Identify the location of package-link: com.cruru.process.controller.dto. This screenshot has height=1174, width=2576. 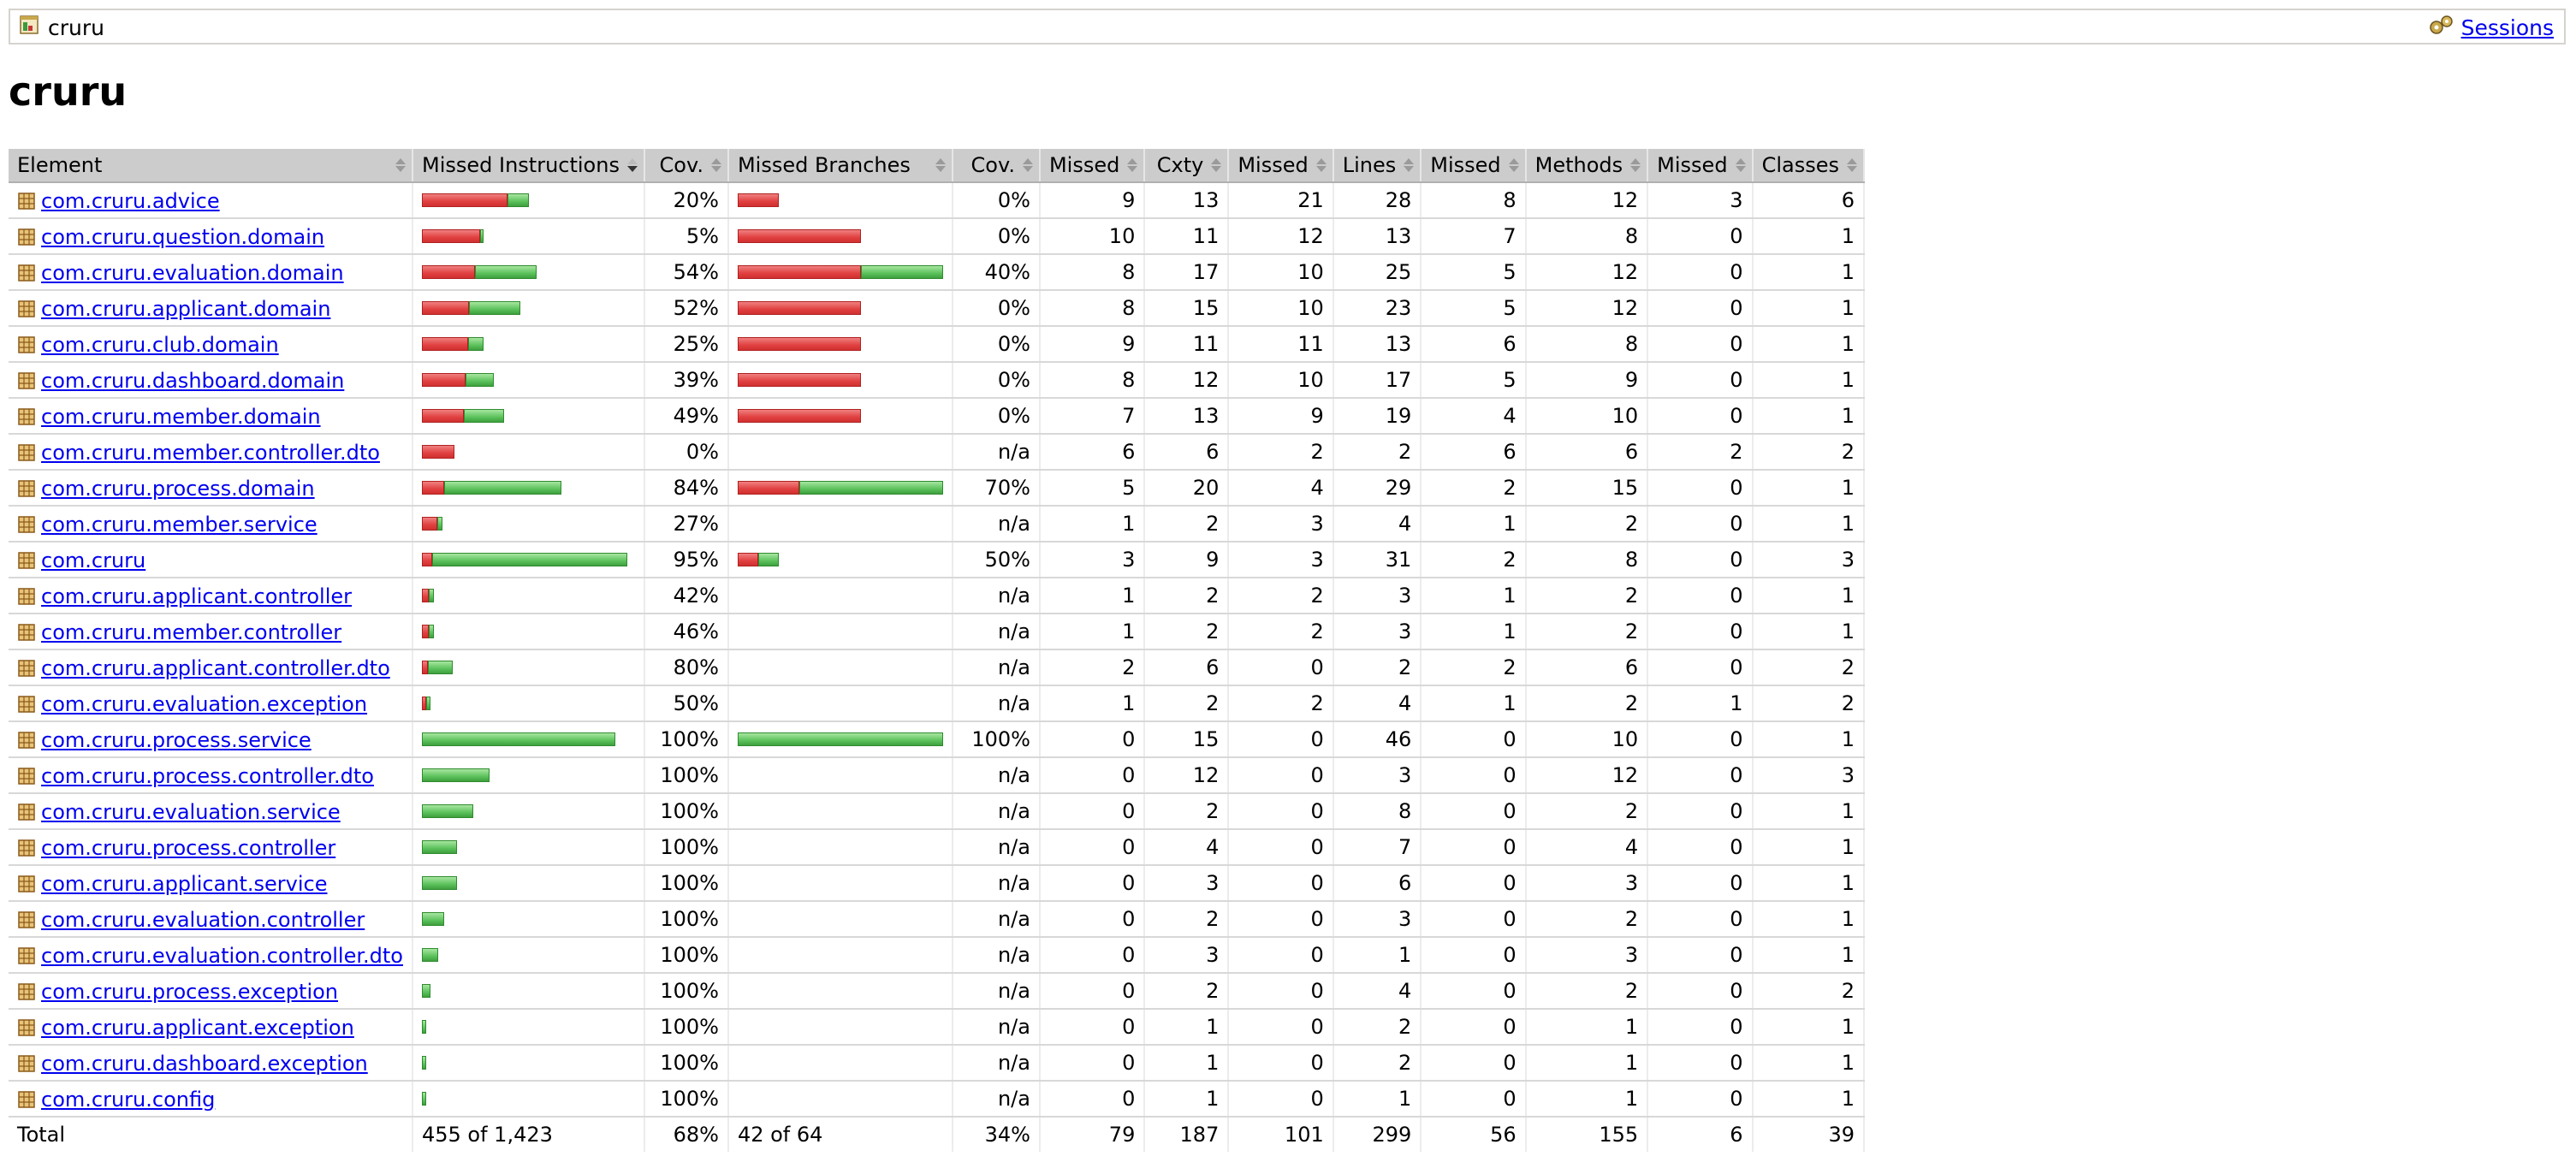
(207, 776).